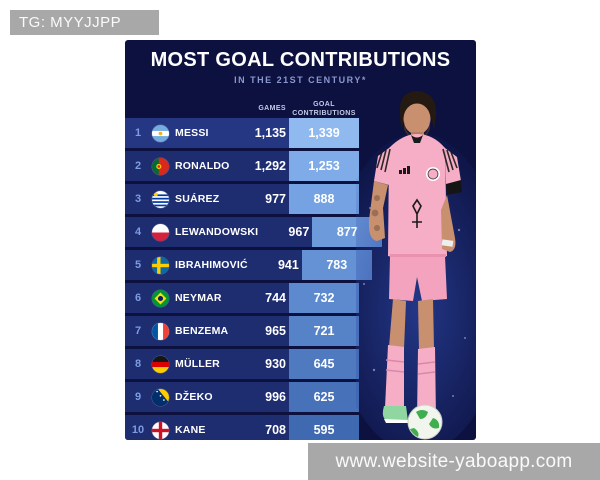 This screenshot has height=480, width=600. I want to click on table-header-row: GAMES GOAL CONTRIBUTIONS, so click(242, 109).